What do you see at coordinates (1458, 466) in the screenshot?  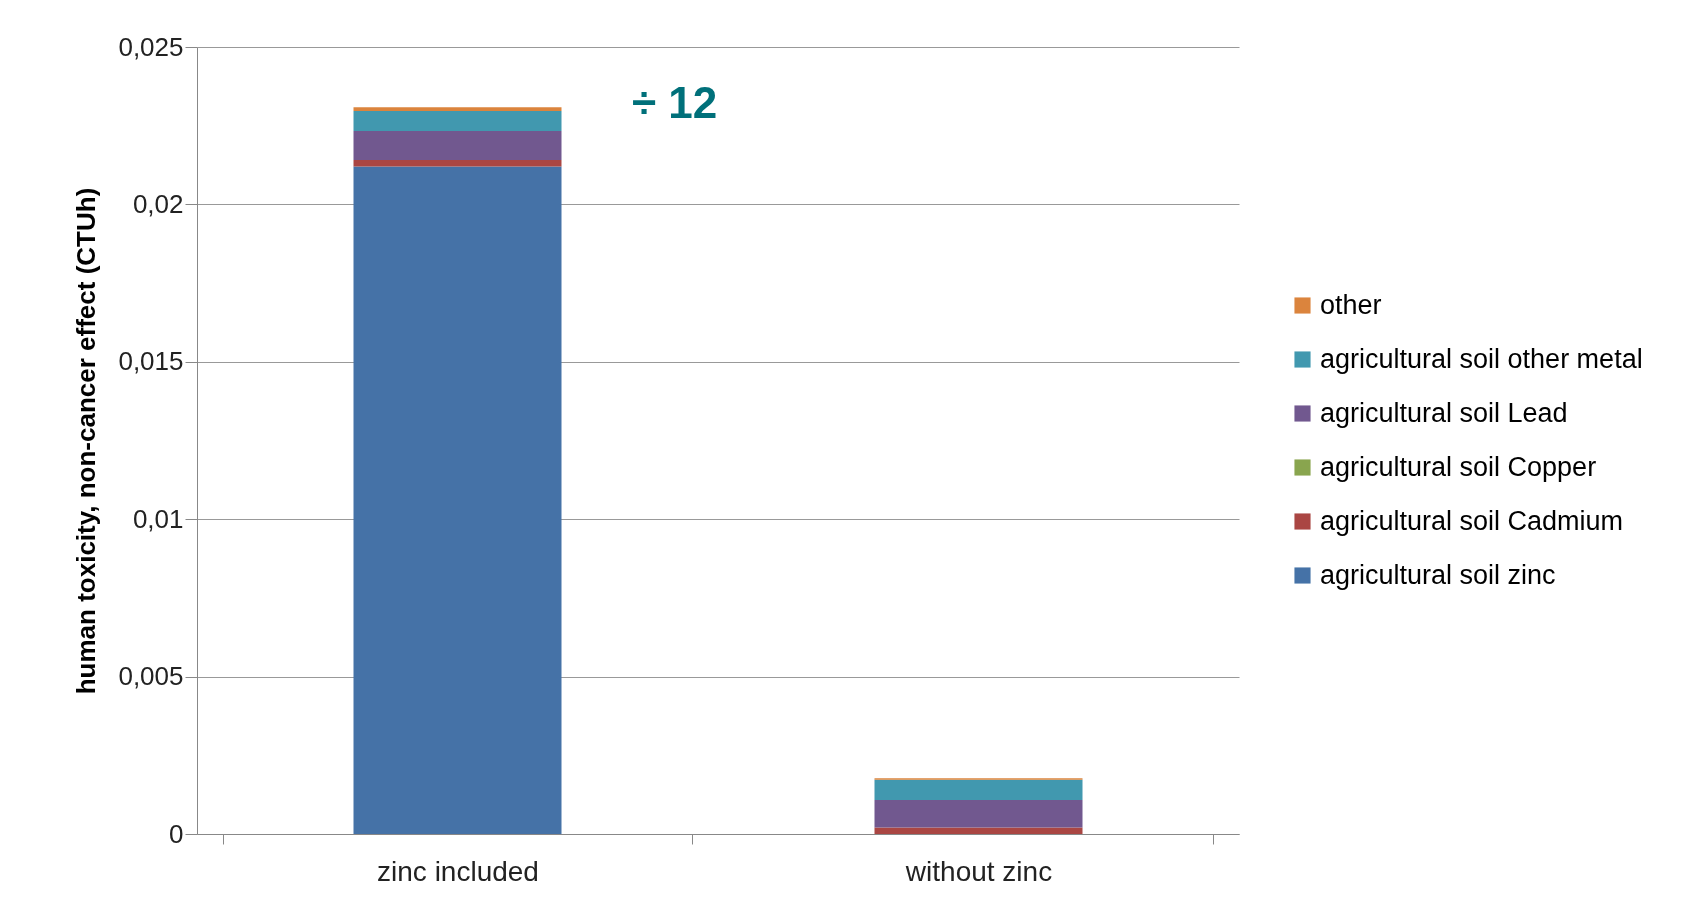 I see `legend-label: agricultural soil Copper` at bounding box center [1458, 466].